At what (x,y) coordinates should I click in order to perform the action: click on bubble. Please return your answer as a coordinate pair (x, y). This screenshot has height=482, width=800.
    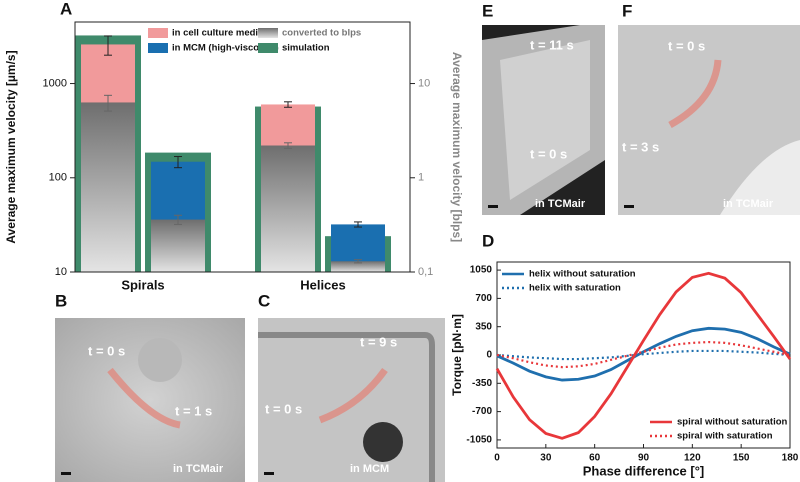
    Looking at the image, I should click on (160, 360).